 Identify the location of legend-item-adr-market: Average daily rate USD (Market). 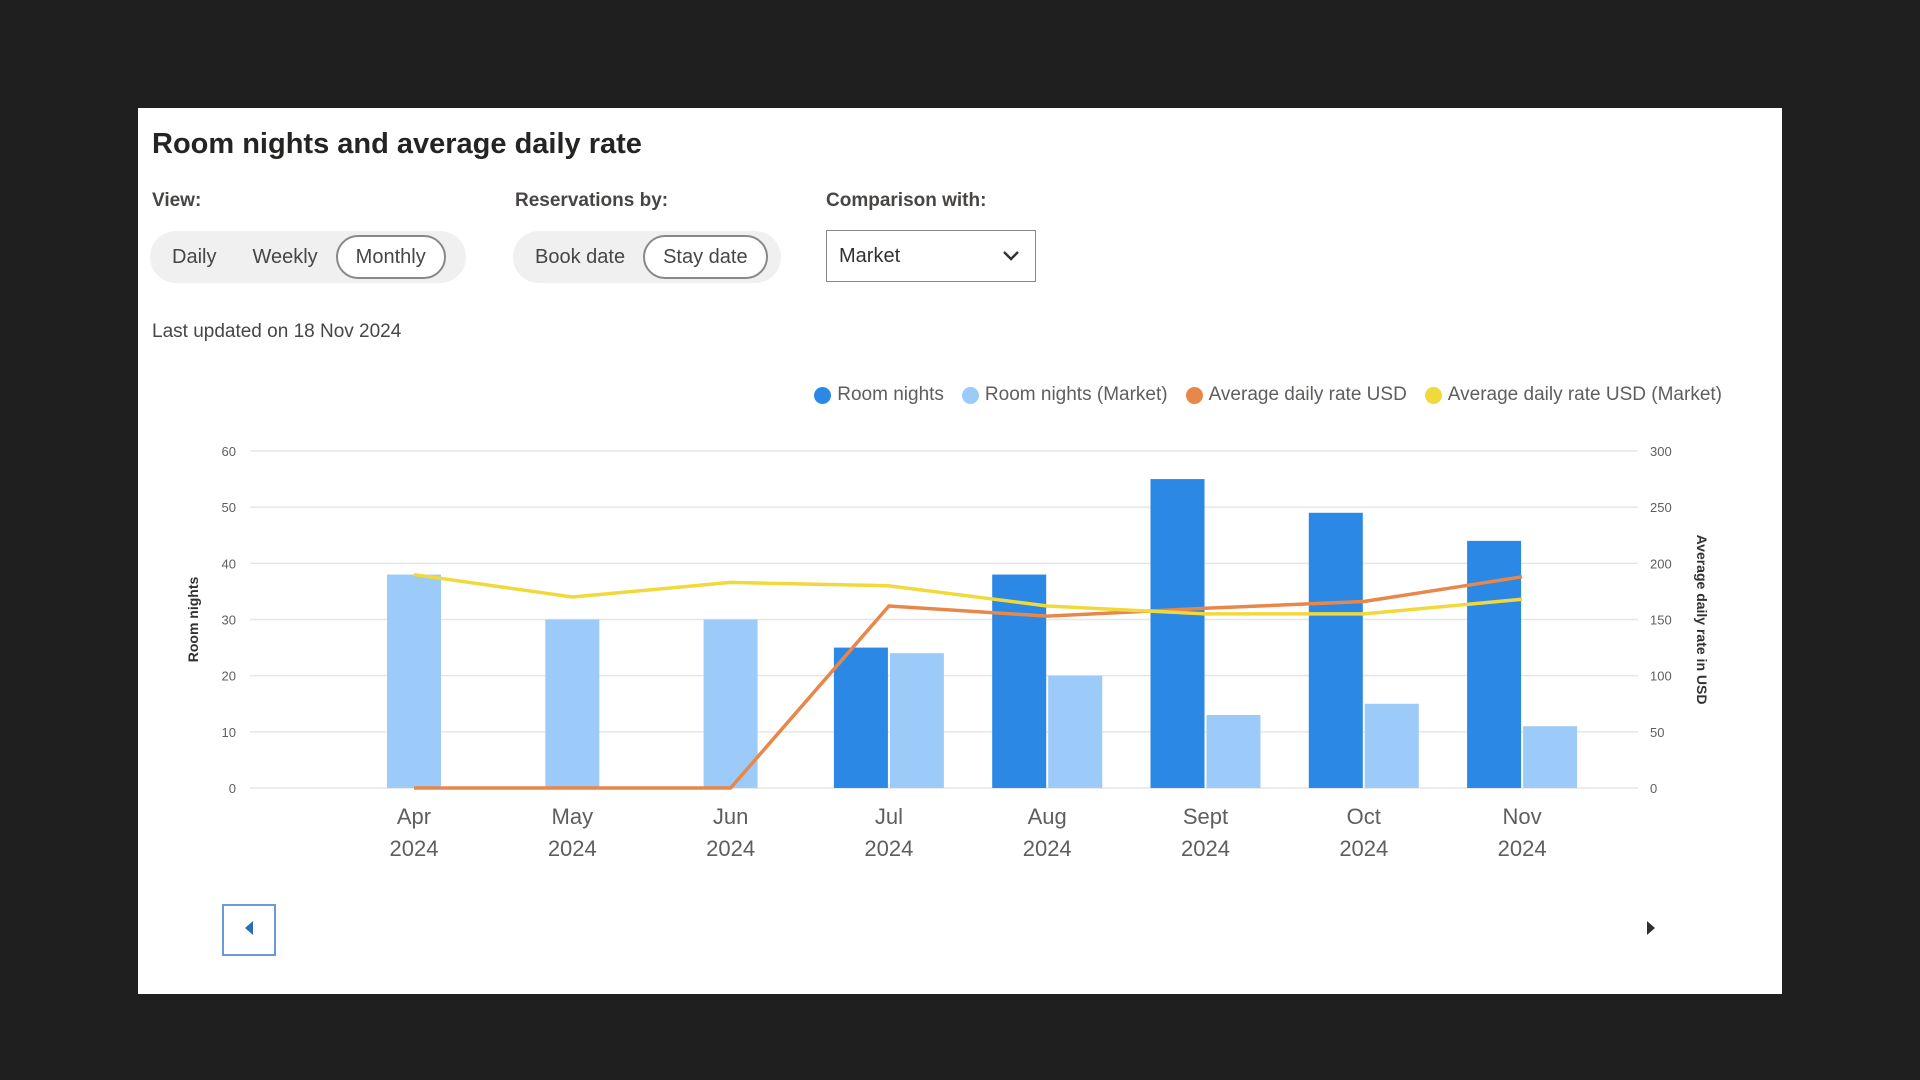
(1573, 395).